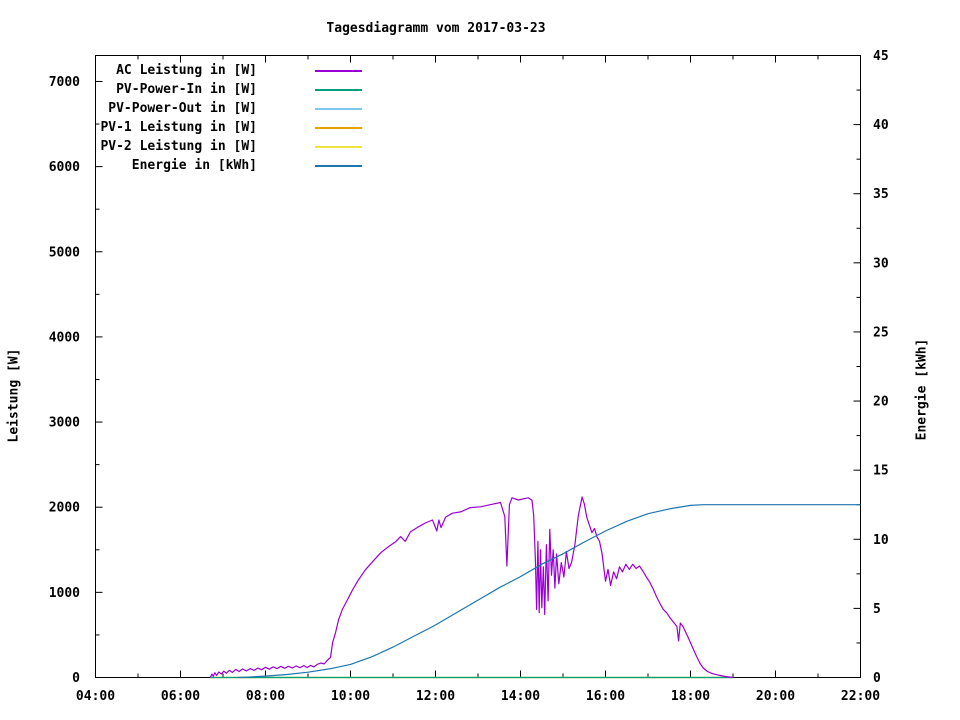 Image resolution: width=960 pixels, height=720 pixels. I want to click on y1-tick-label: 3000, so click(64, 423).